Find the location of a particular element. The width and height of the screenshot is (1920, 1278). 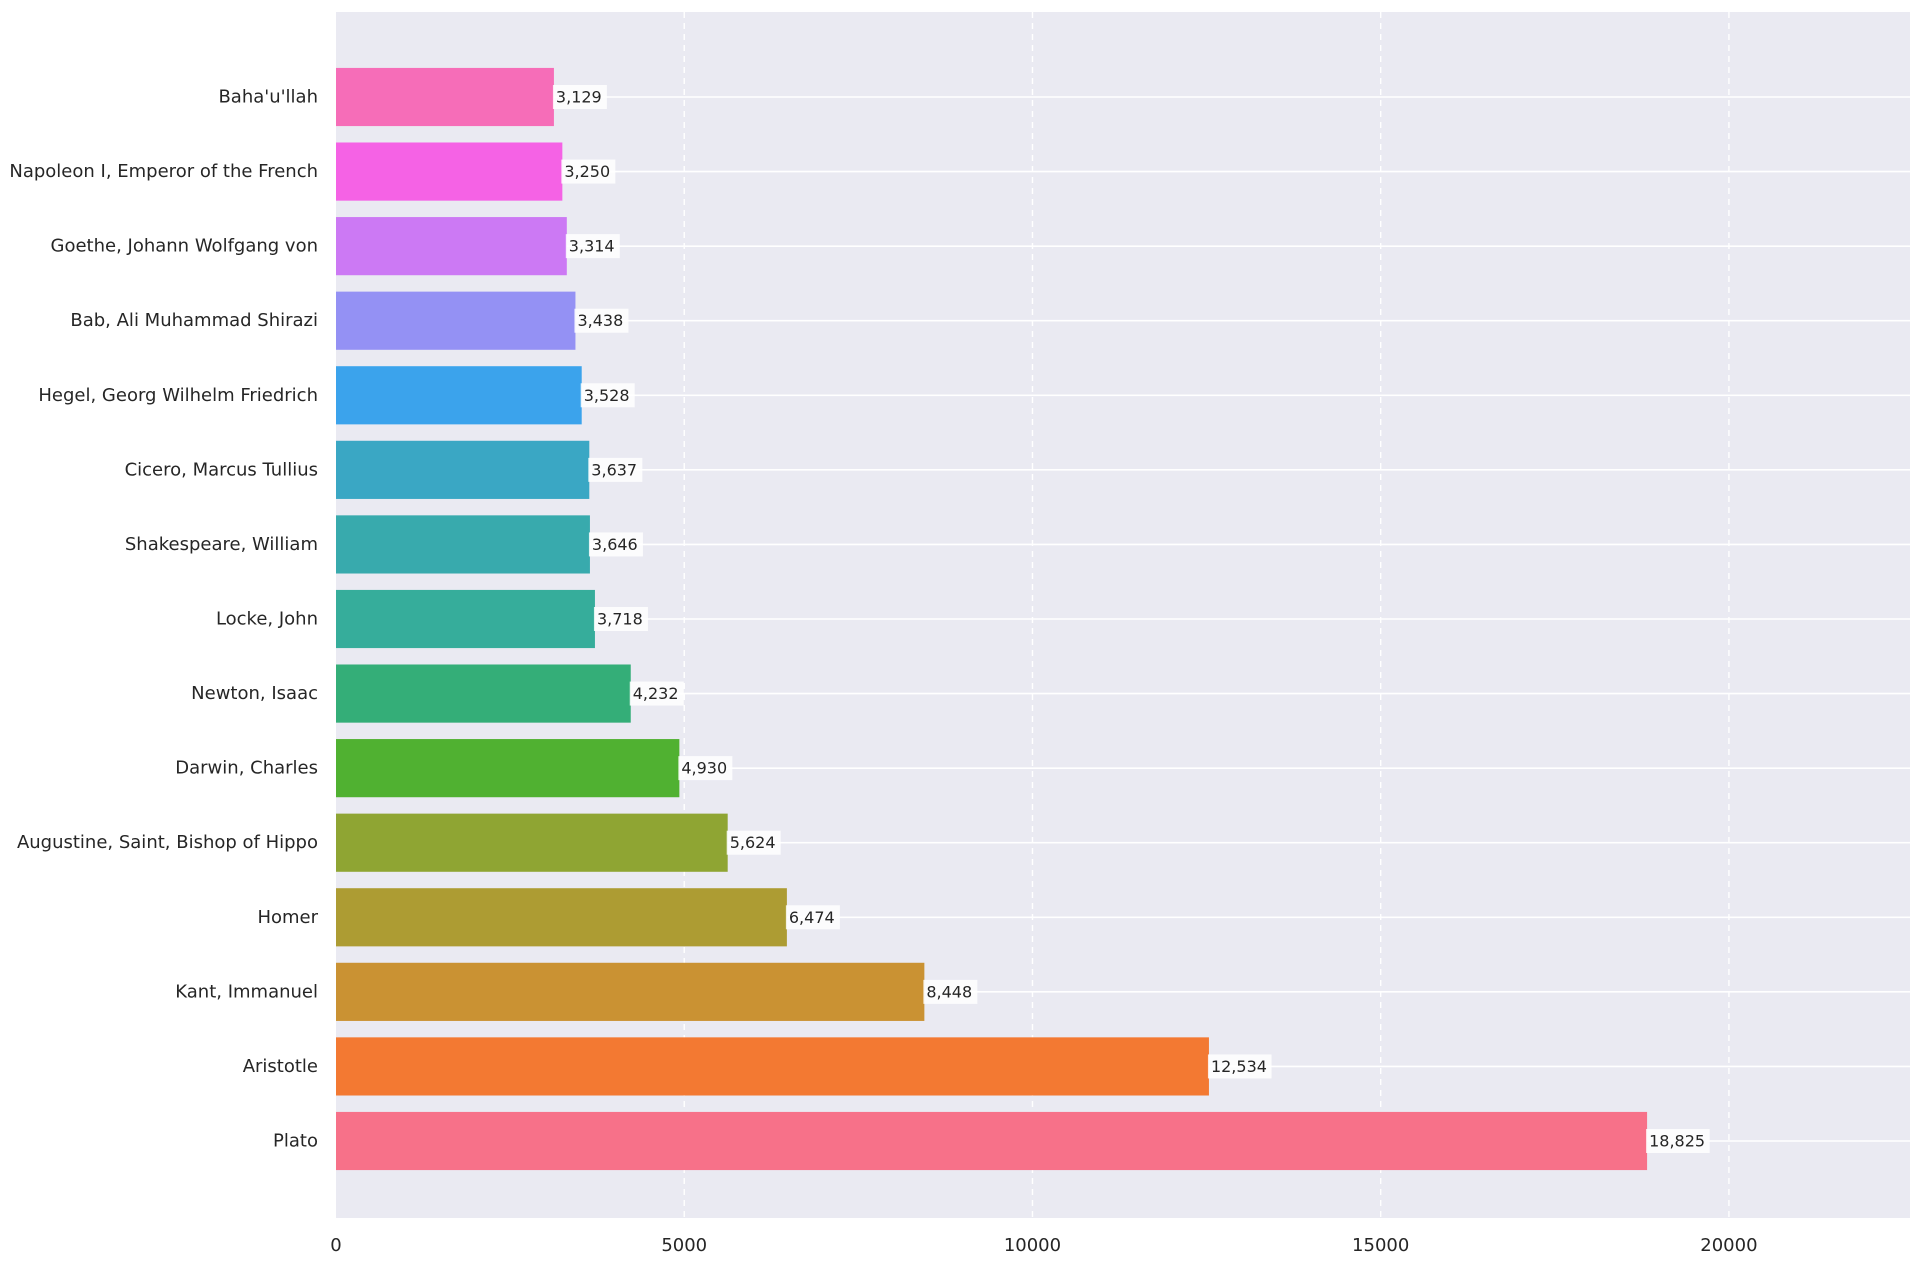

value-label: 4,930 is located at coordinates (704, 768).